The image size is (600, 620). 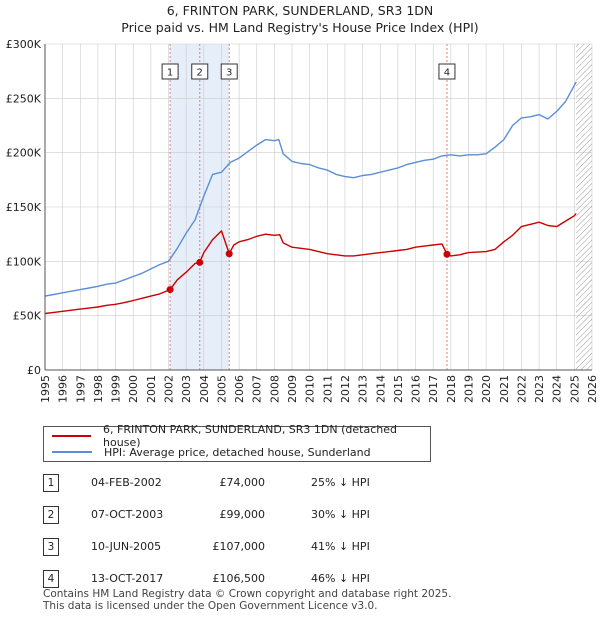 I want to click on transaction-hpi-diff: 25% ↓ HPI, so click(x=340, y=482).